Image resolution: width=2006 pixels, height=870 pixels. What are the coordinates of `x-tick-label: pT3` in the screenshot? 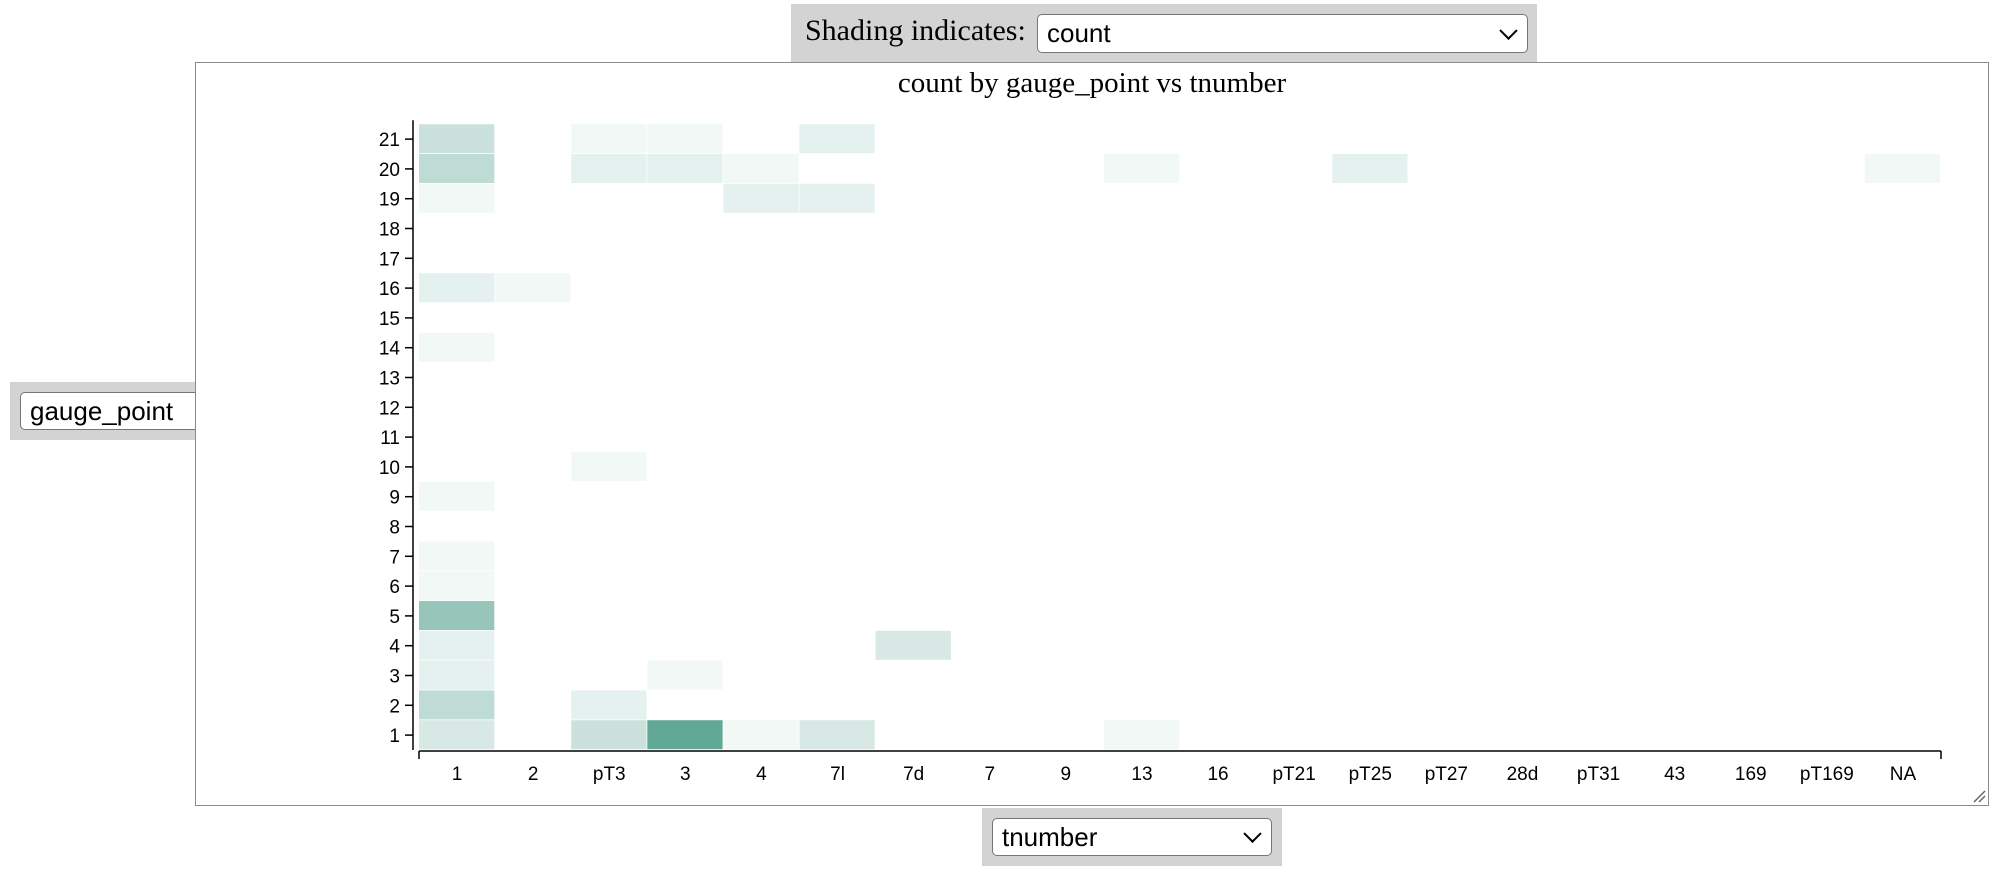 It's located at (609, 774).